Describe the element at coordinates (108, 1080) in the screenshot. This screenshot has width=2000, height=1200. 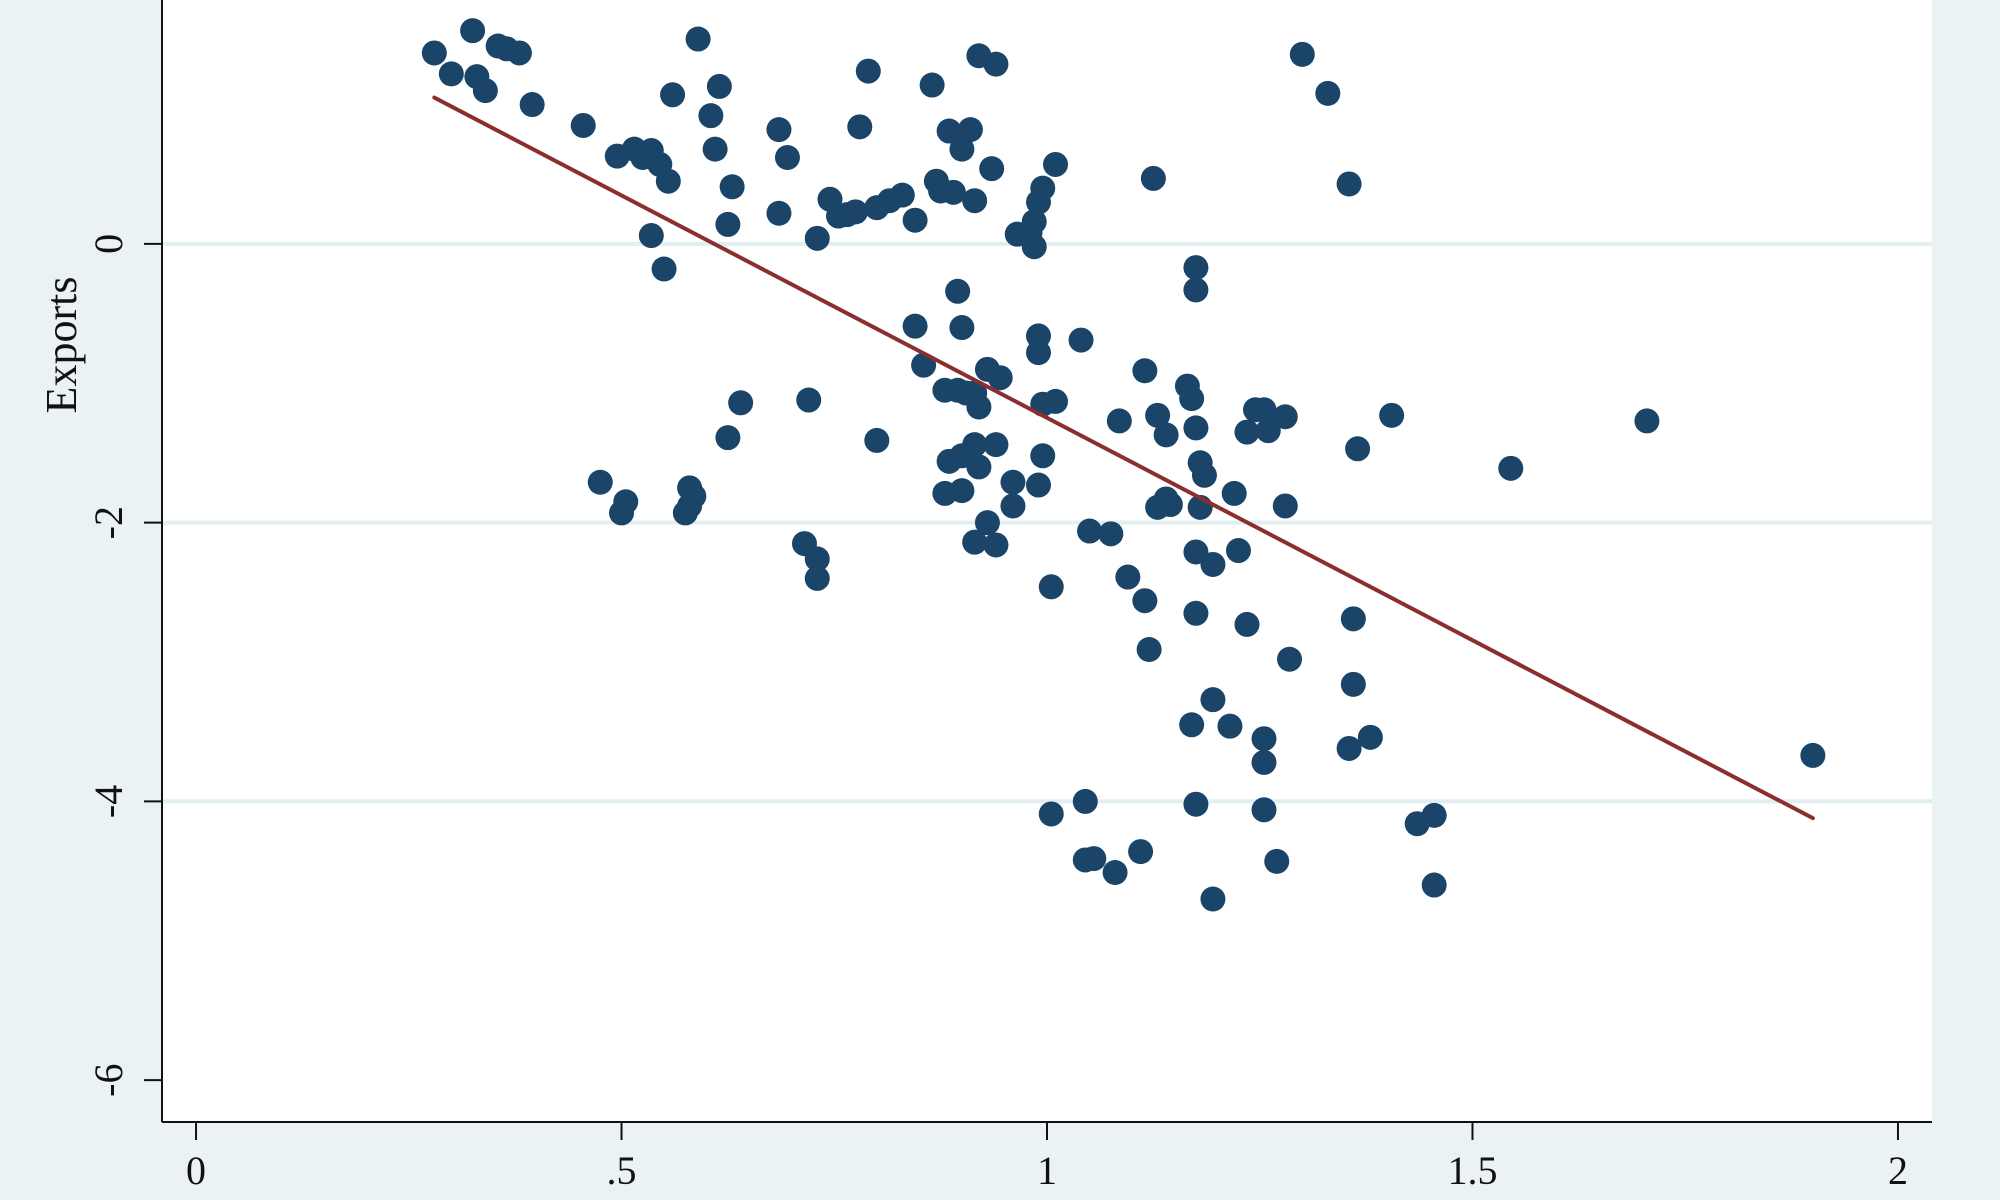
I see `y-tick-label: -6` at that location.